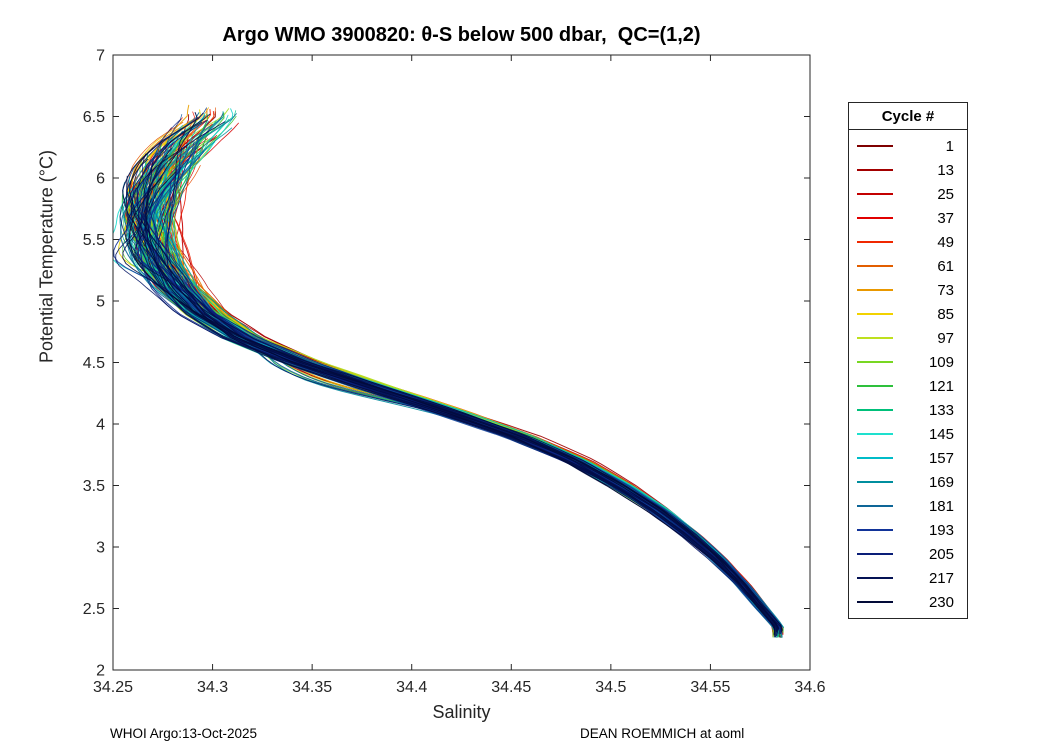 This screenshot has height=750, width=1050. What do you see at coordinates (100, 671) in the screenshot?
I see `y-tick-label: 2` at bounding box center [100, 671].